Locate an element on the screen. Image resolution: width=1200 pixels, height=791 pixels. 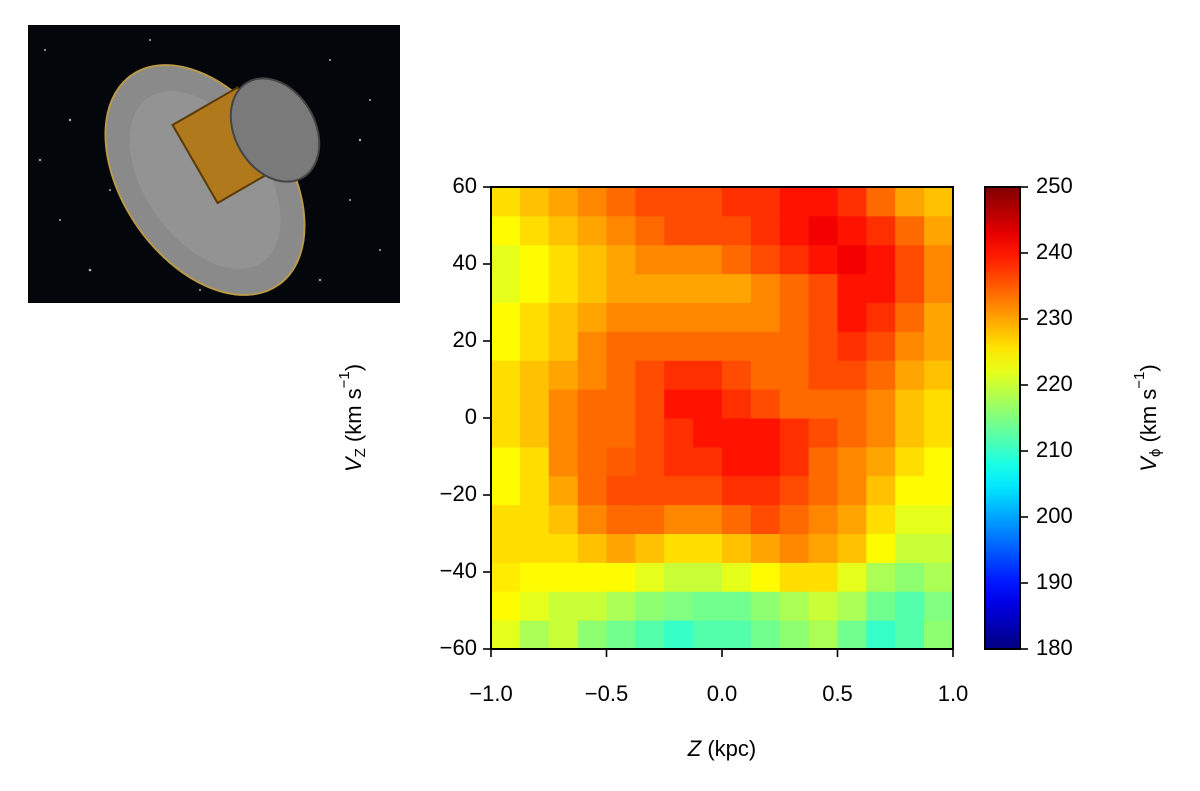
y-label-exponent: −1 is located at coordinates (344, 379).